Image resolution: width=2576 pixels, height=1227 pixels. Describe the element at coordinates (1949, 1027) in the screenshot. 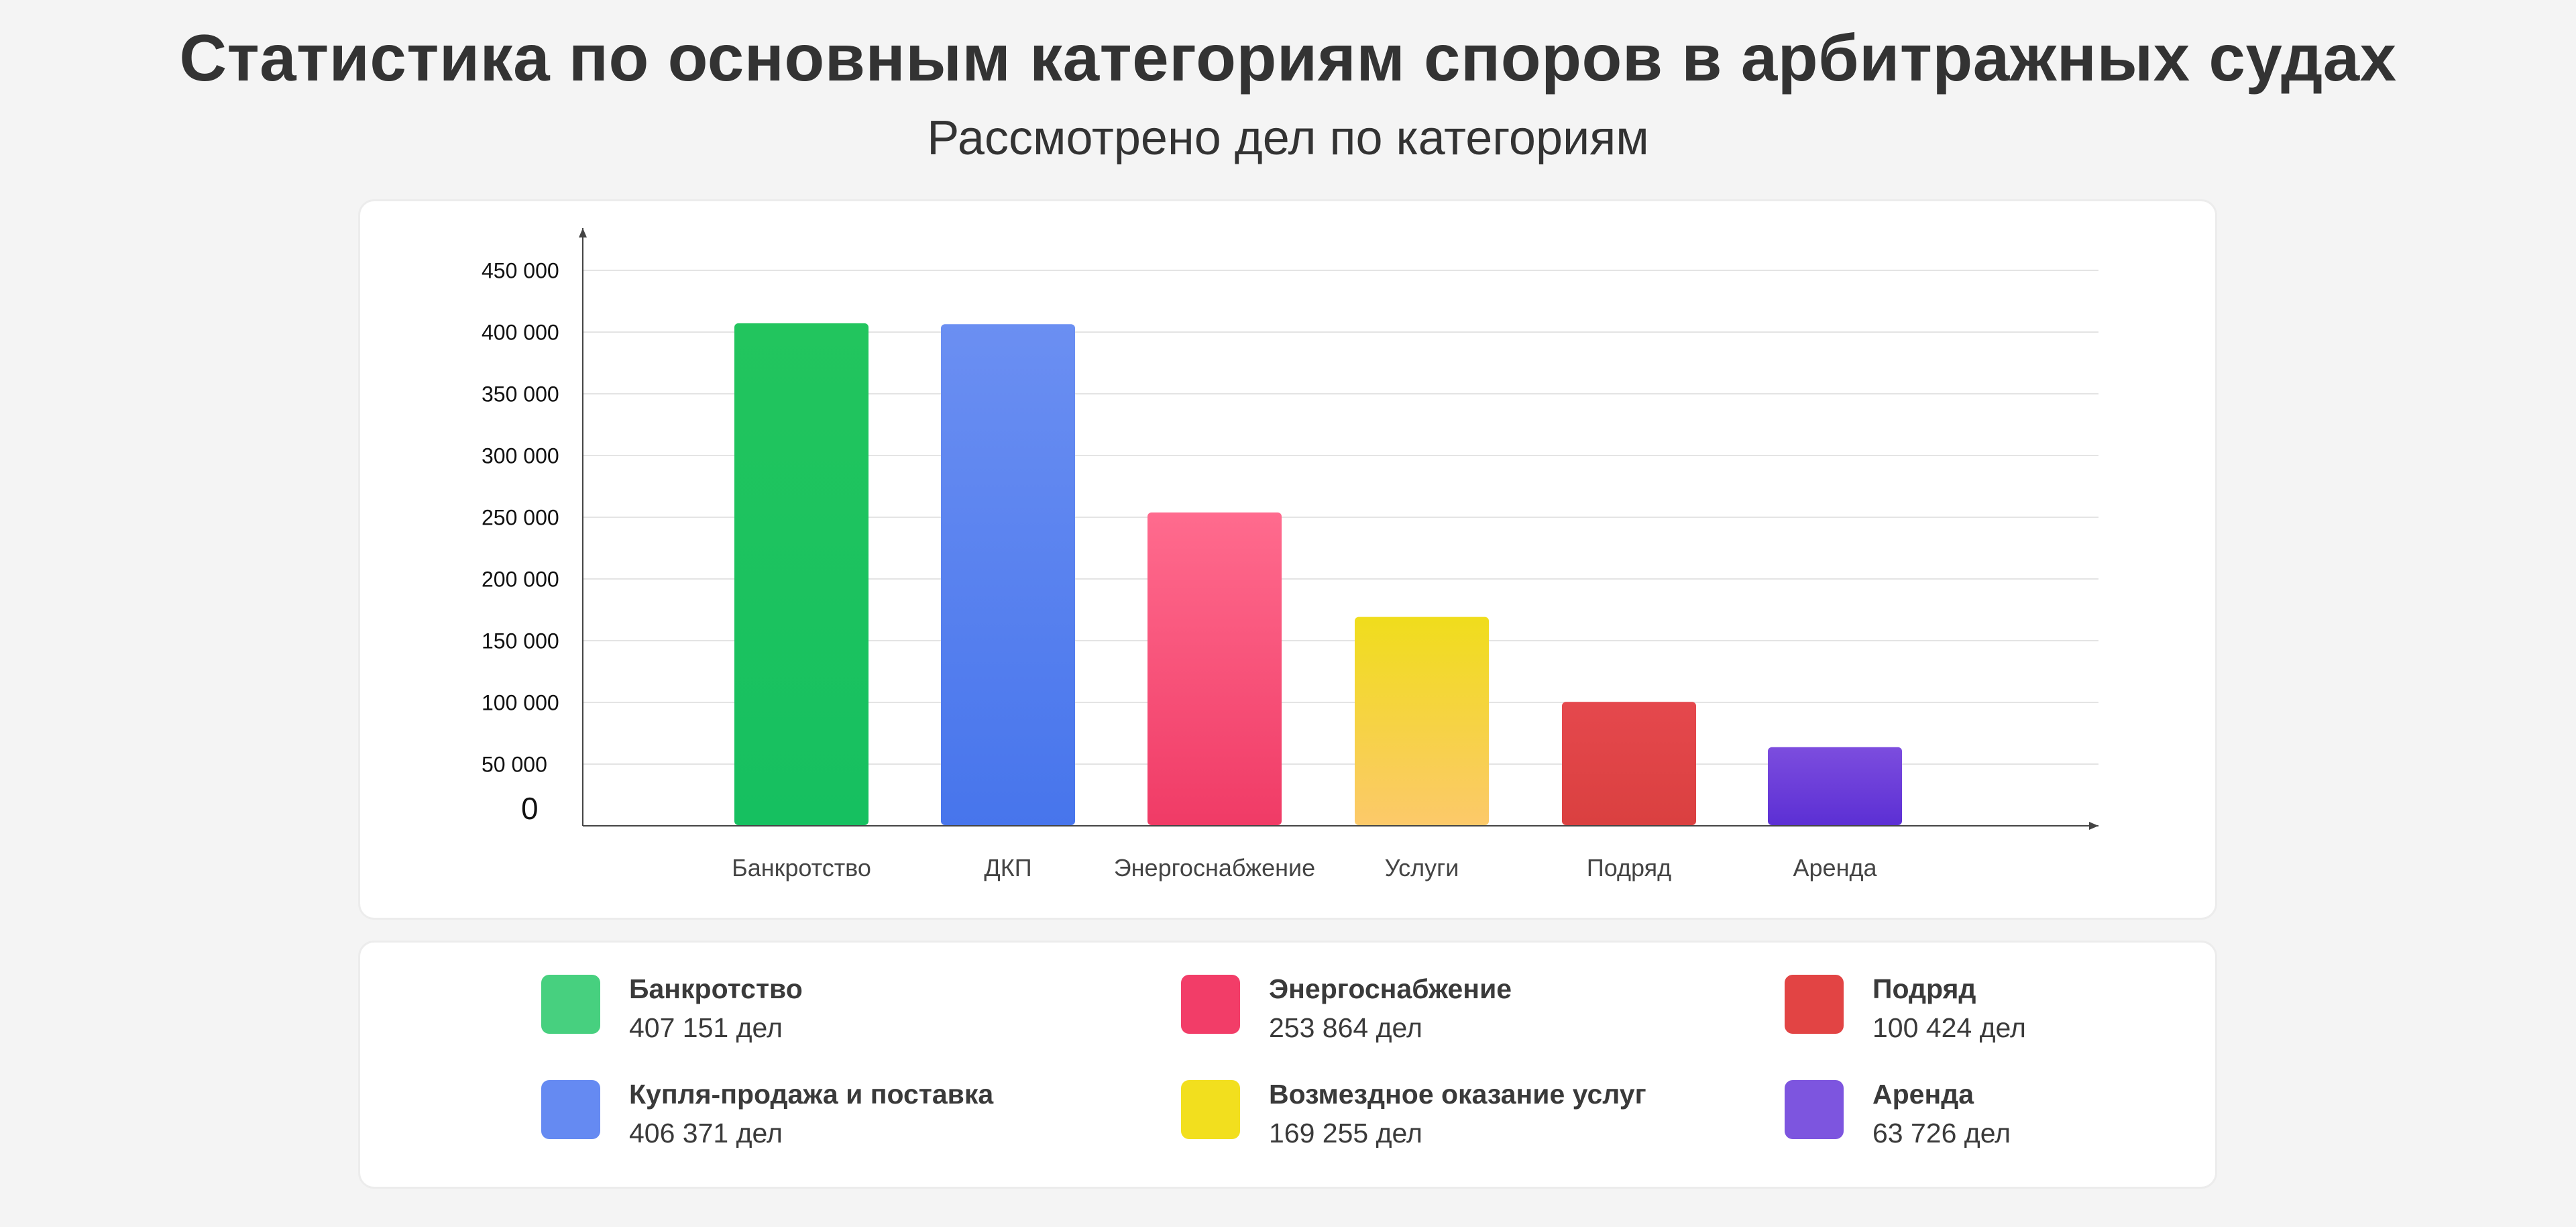

I see `legend-value: 100 424 дел` at that location.